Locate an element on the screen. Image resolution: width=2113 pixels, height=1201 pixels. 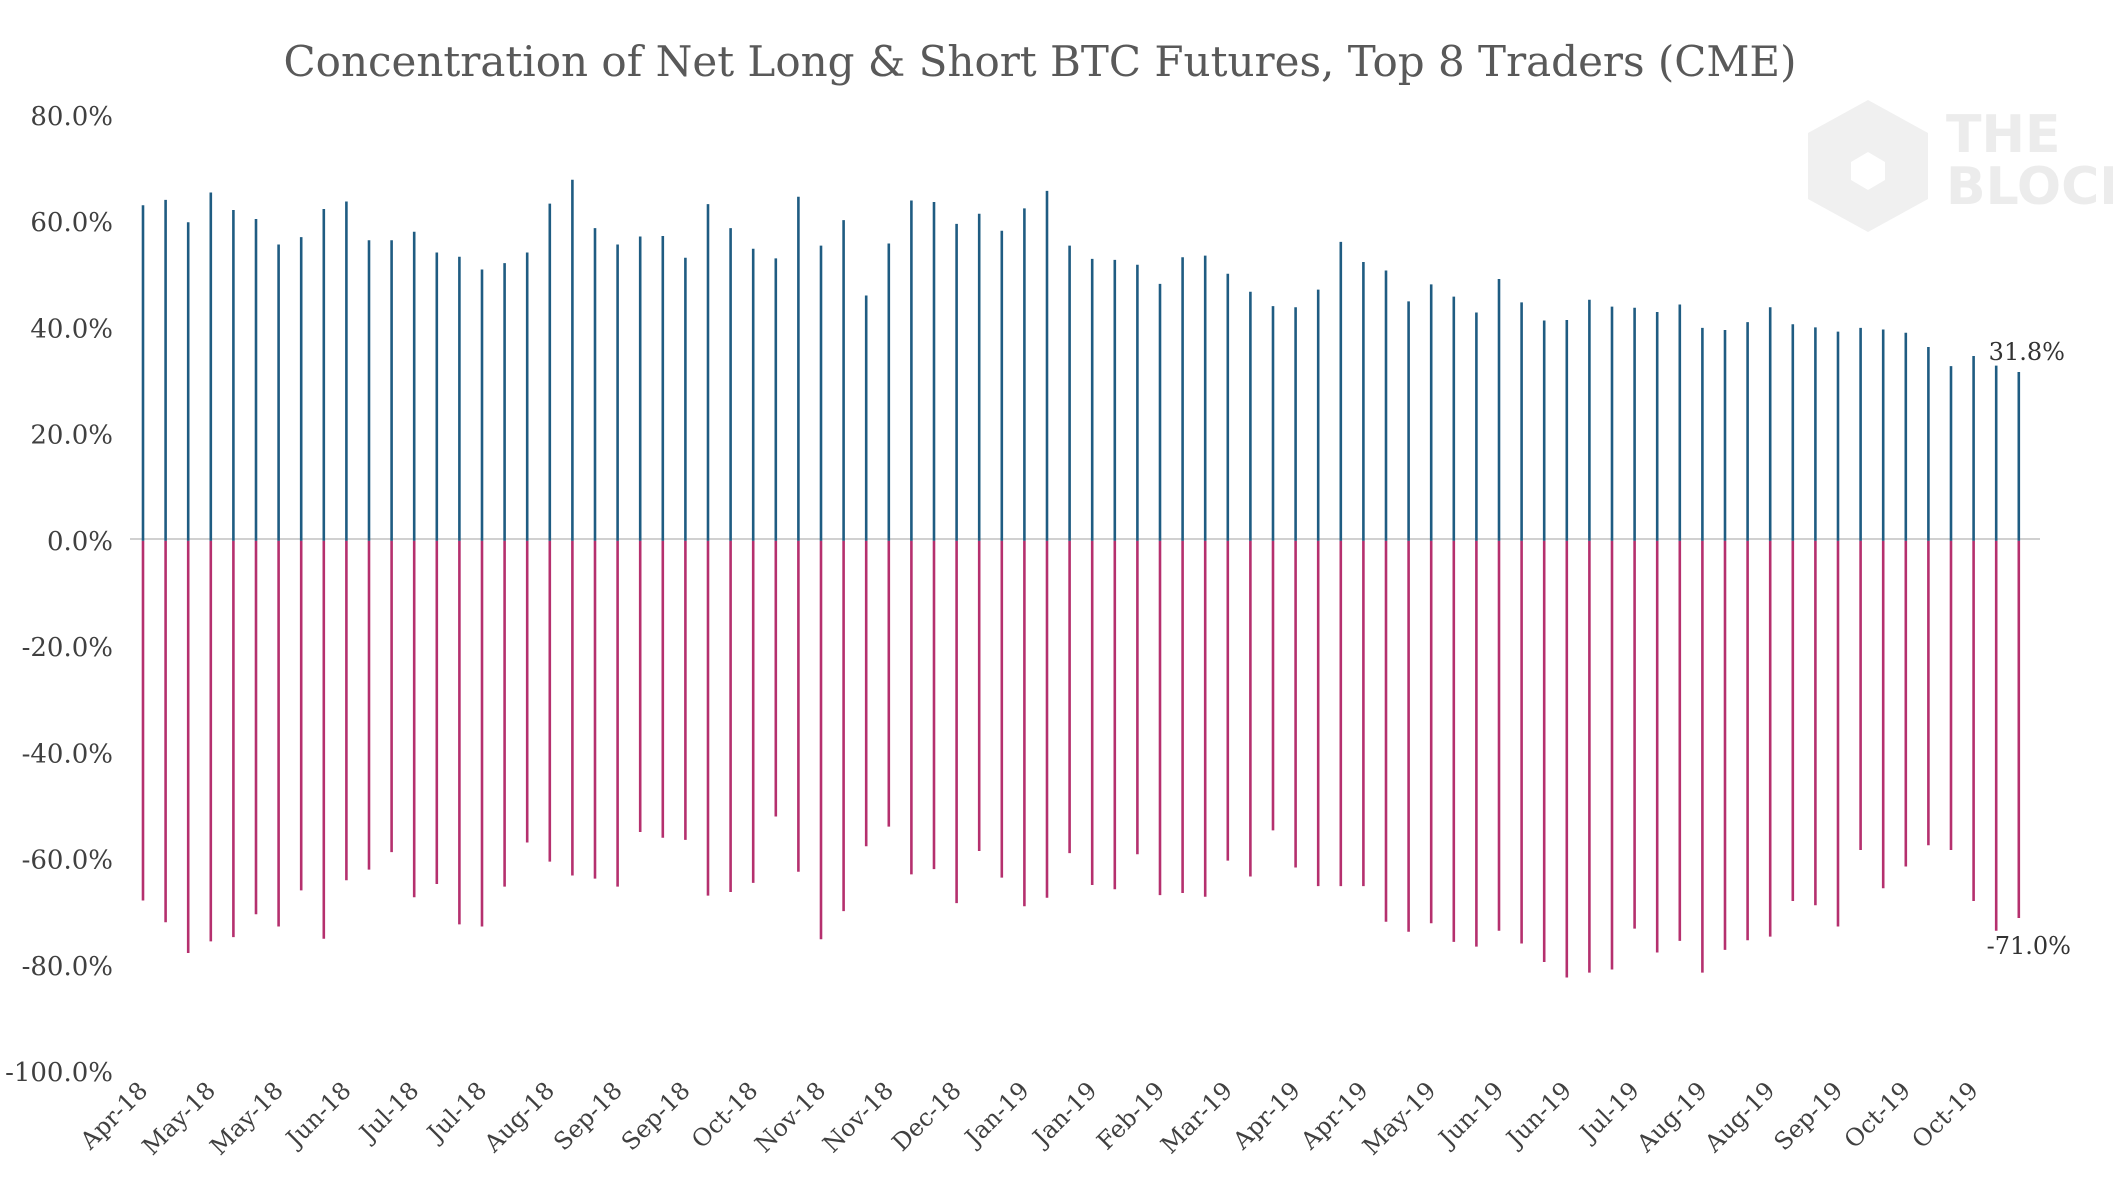
x-tick-label: Oct-18 is located at coordinates (724, 1114).